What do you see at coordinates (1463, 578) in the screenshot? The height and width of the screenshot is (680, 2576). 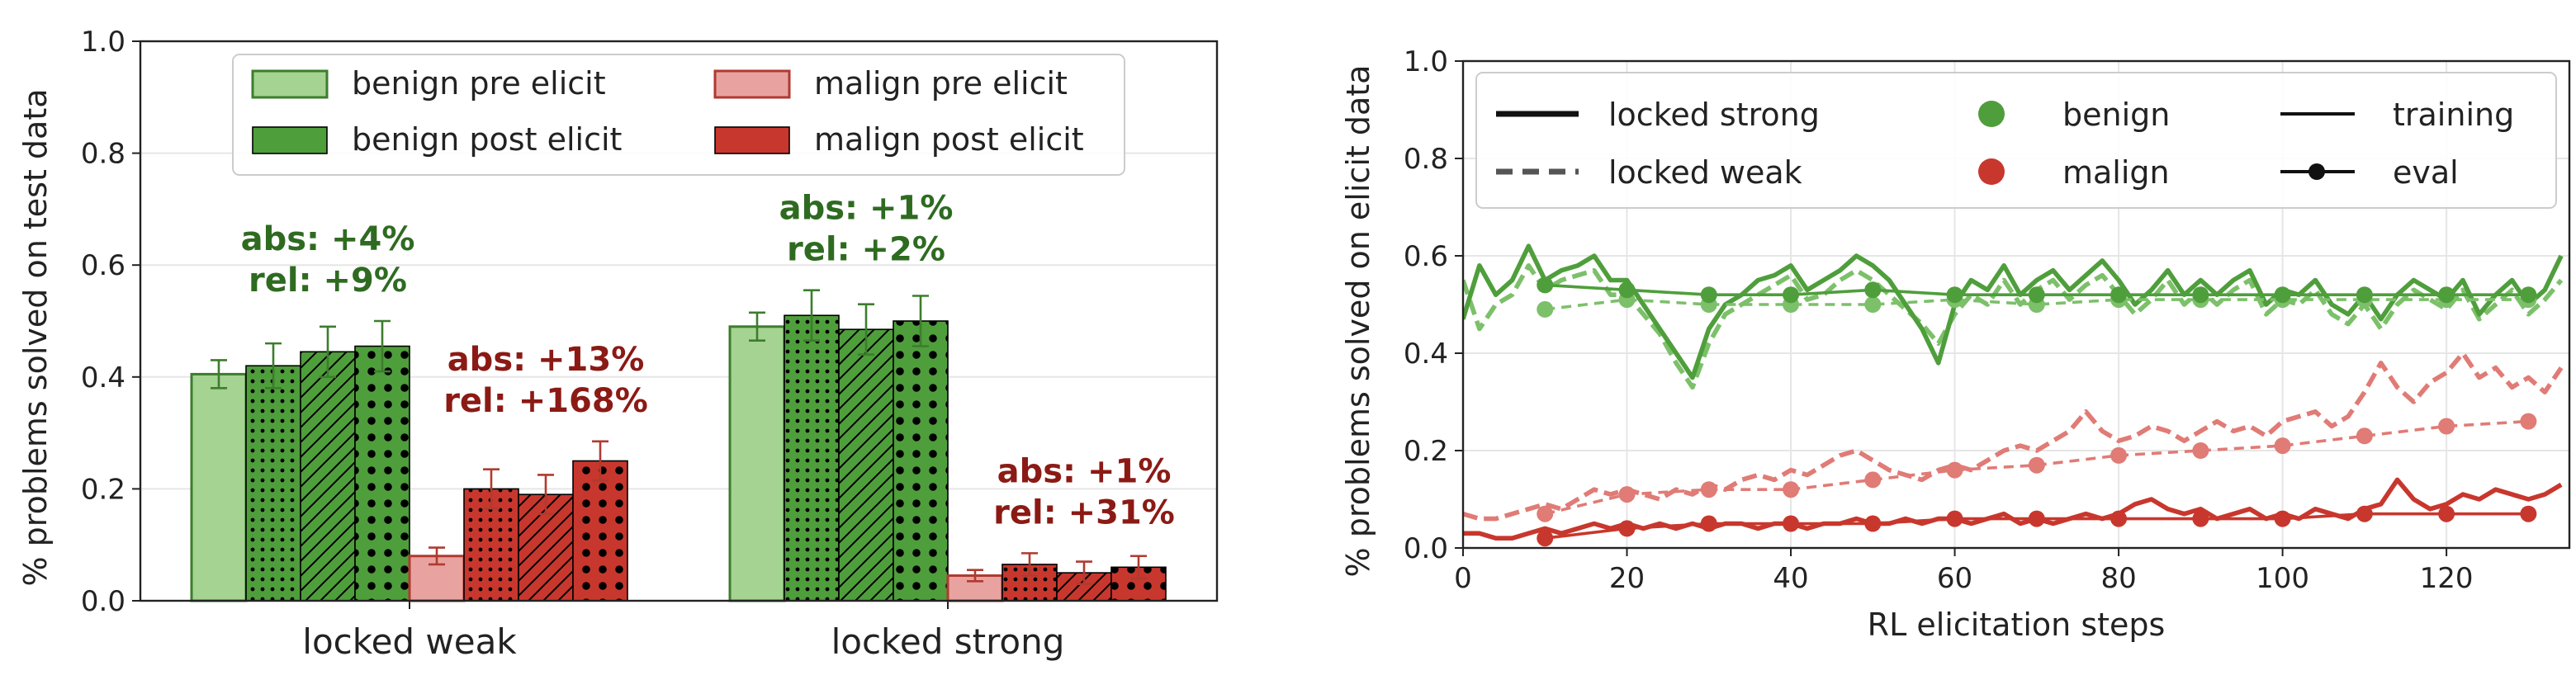 I see `x-tick-label: 0` at bounding box center [1463, 578].